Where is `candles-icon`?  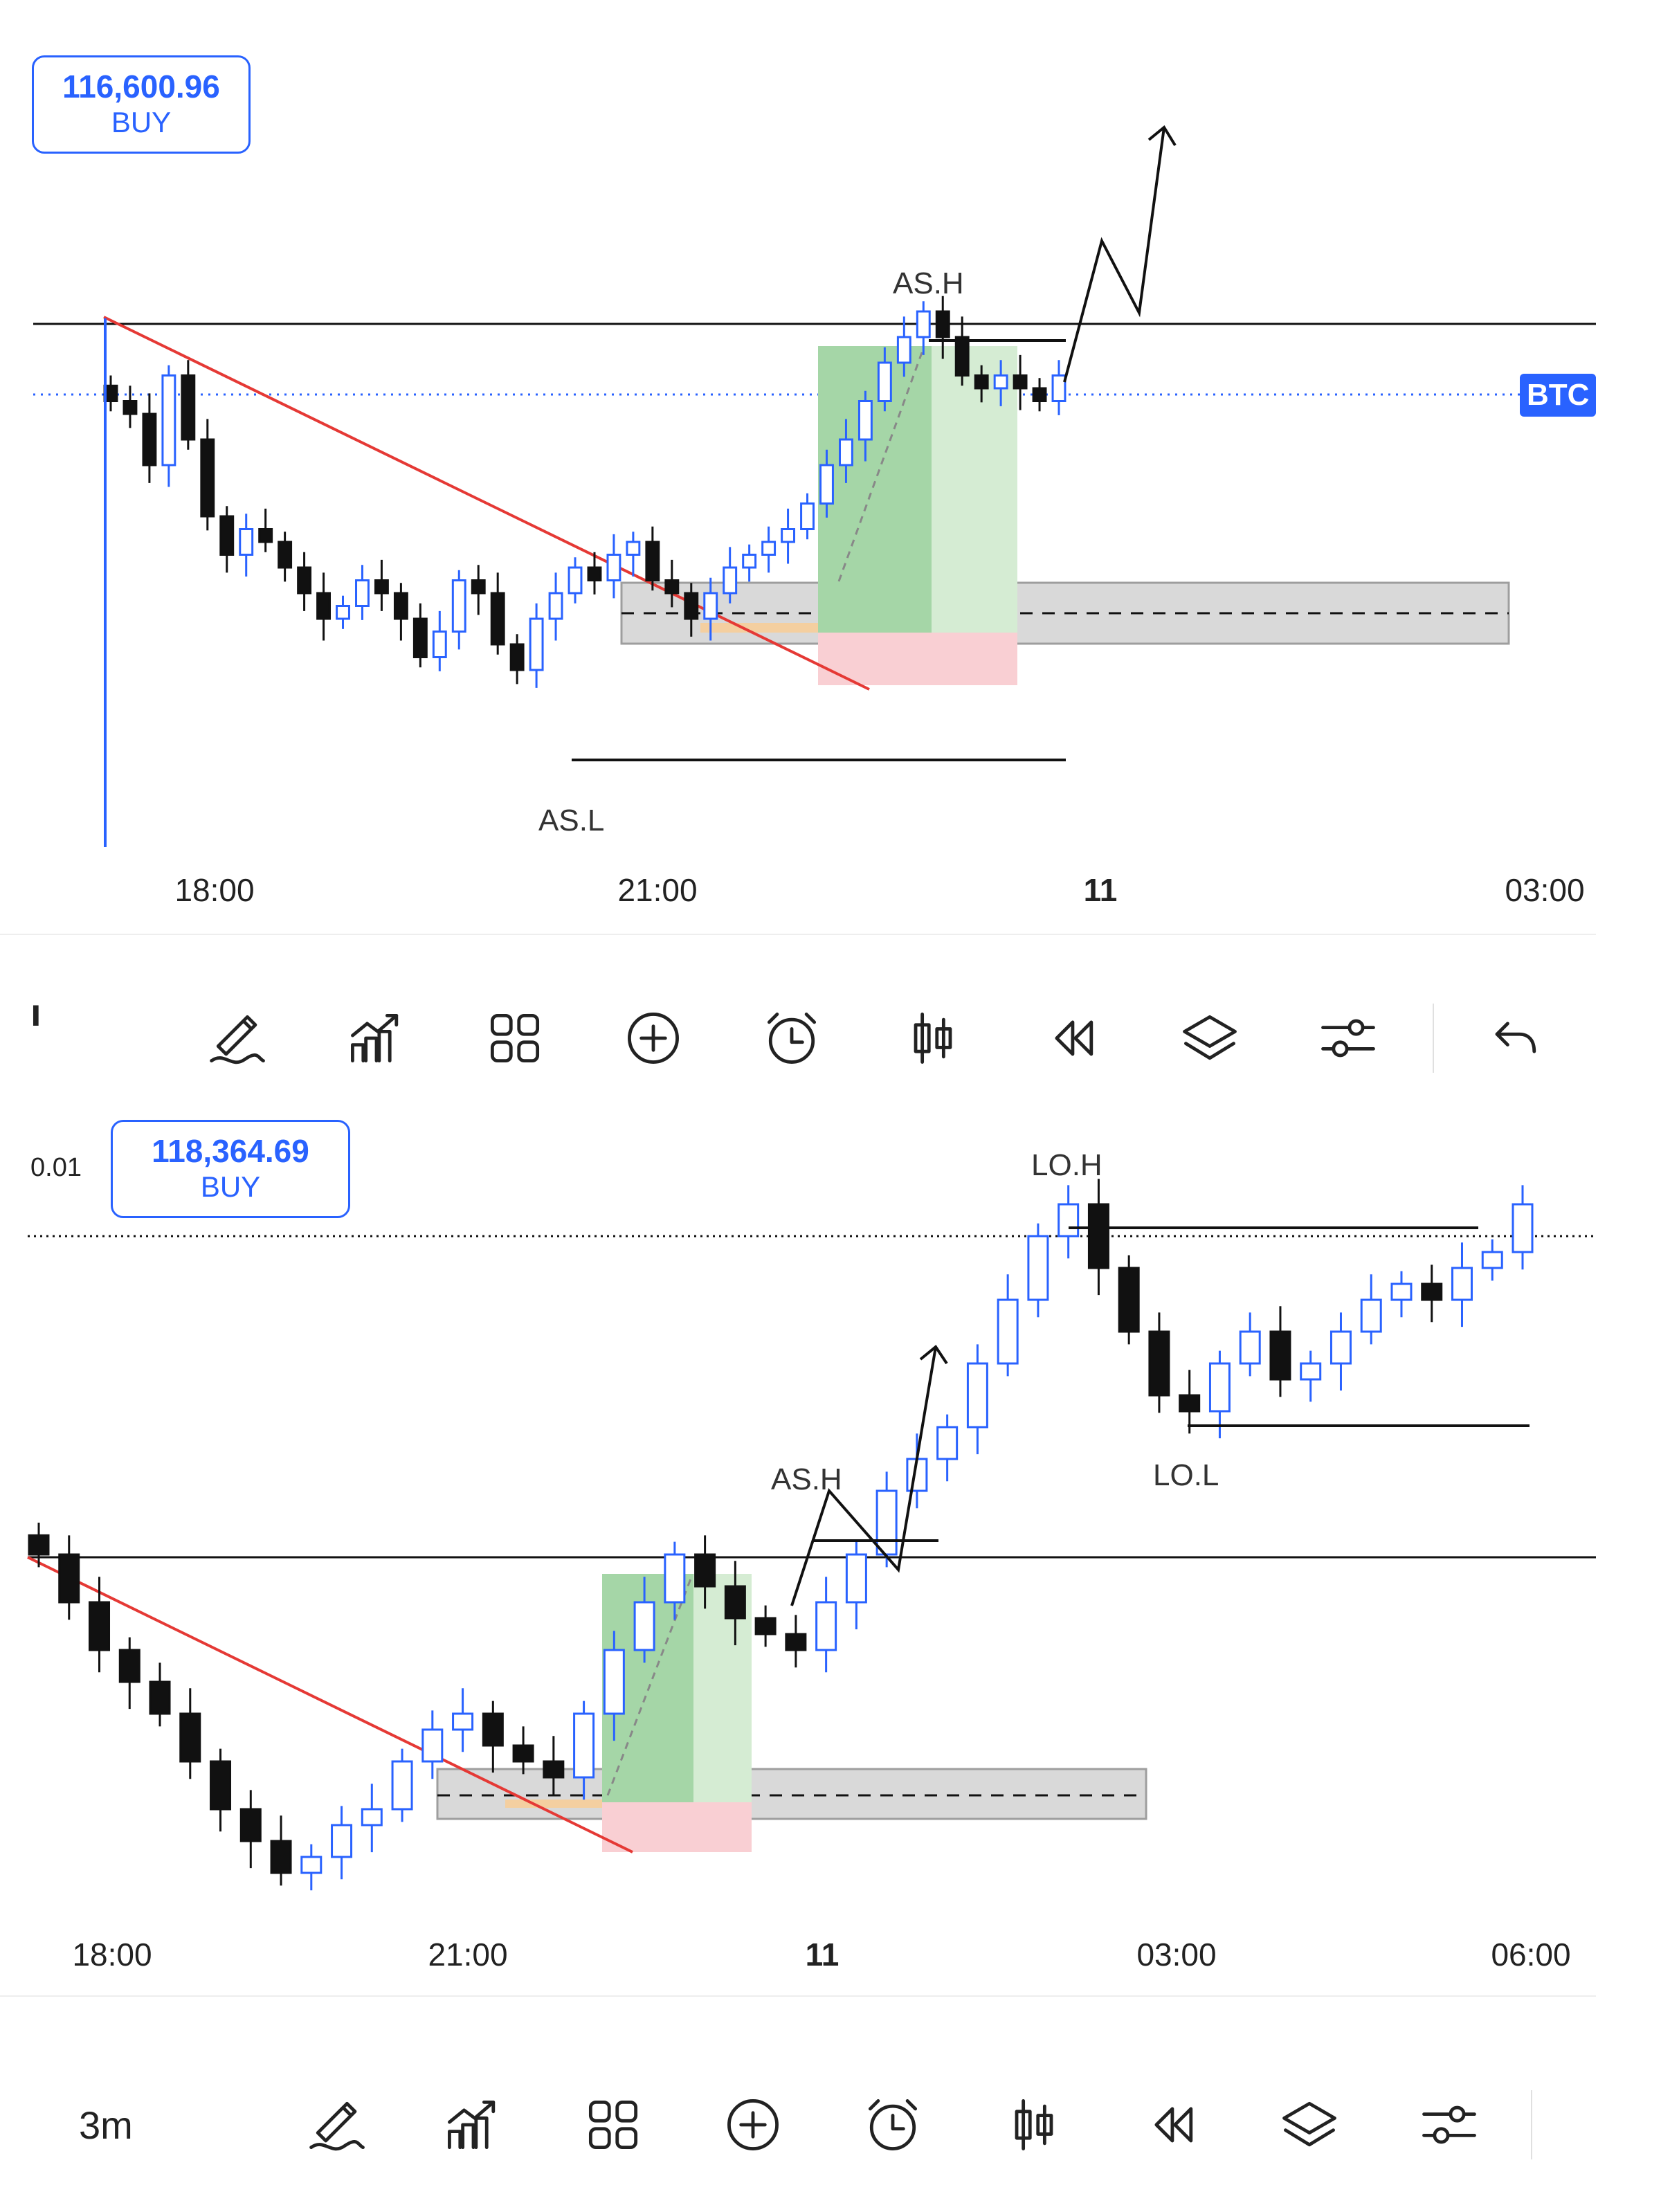 candles-icon is located at coordinates (1034, 2124).